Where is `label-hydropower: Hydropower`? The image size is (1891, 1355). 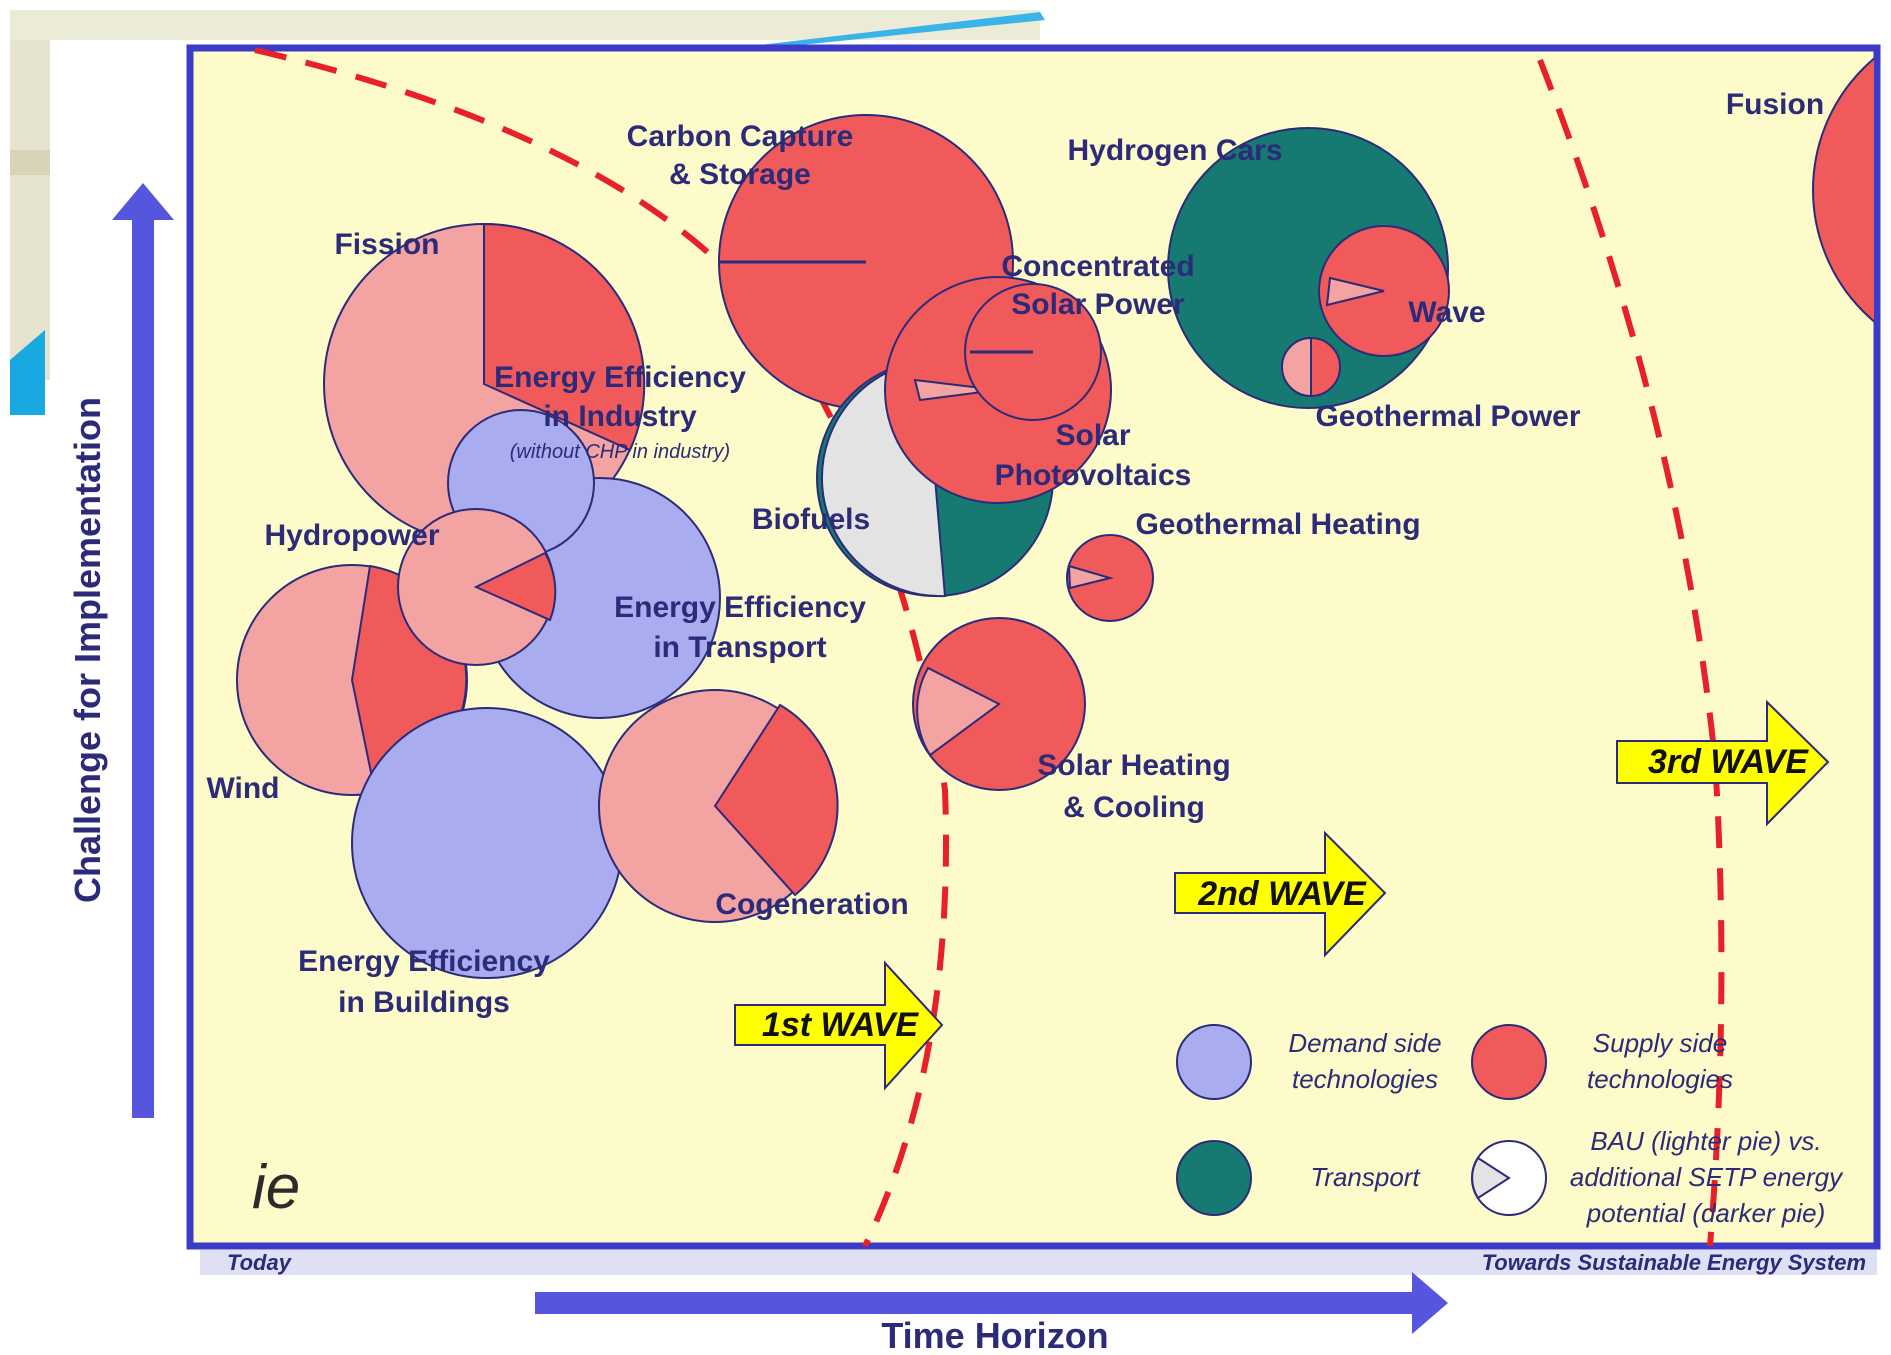 label-hydropower: Hydropower is located at coordinates (351, 535).